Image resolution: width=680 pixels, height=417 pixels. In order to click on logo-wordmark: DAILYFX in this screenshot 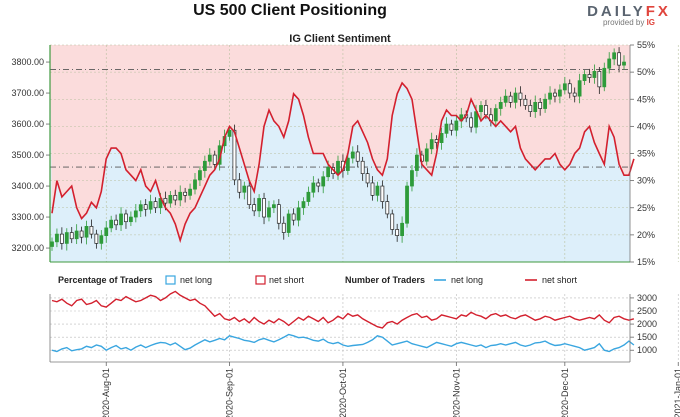, I will do `click(629, 11)`.